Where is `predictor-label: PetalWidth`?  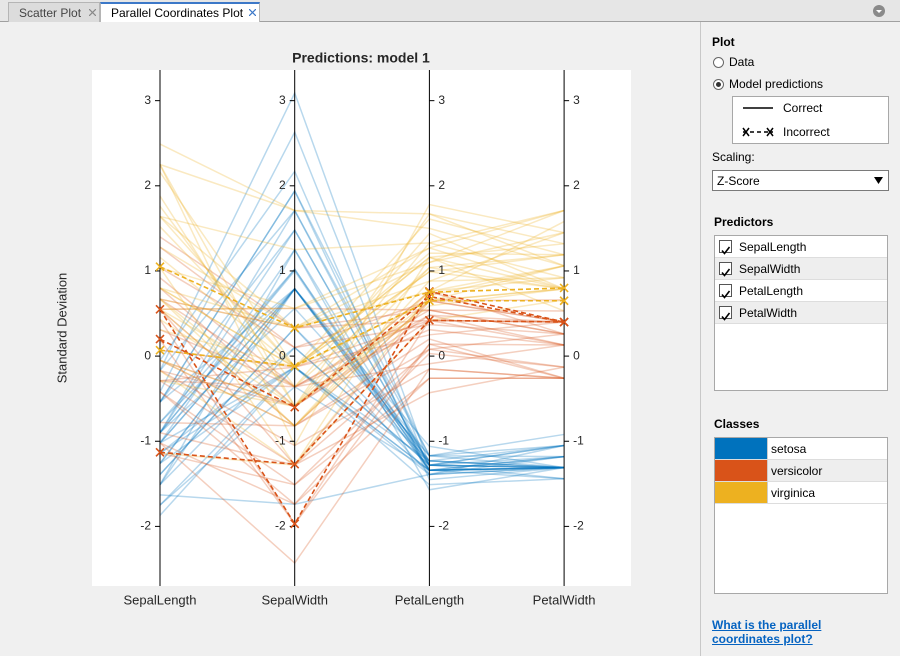 predictor-label: PetalWidth is located at coordinates (768, 313).